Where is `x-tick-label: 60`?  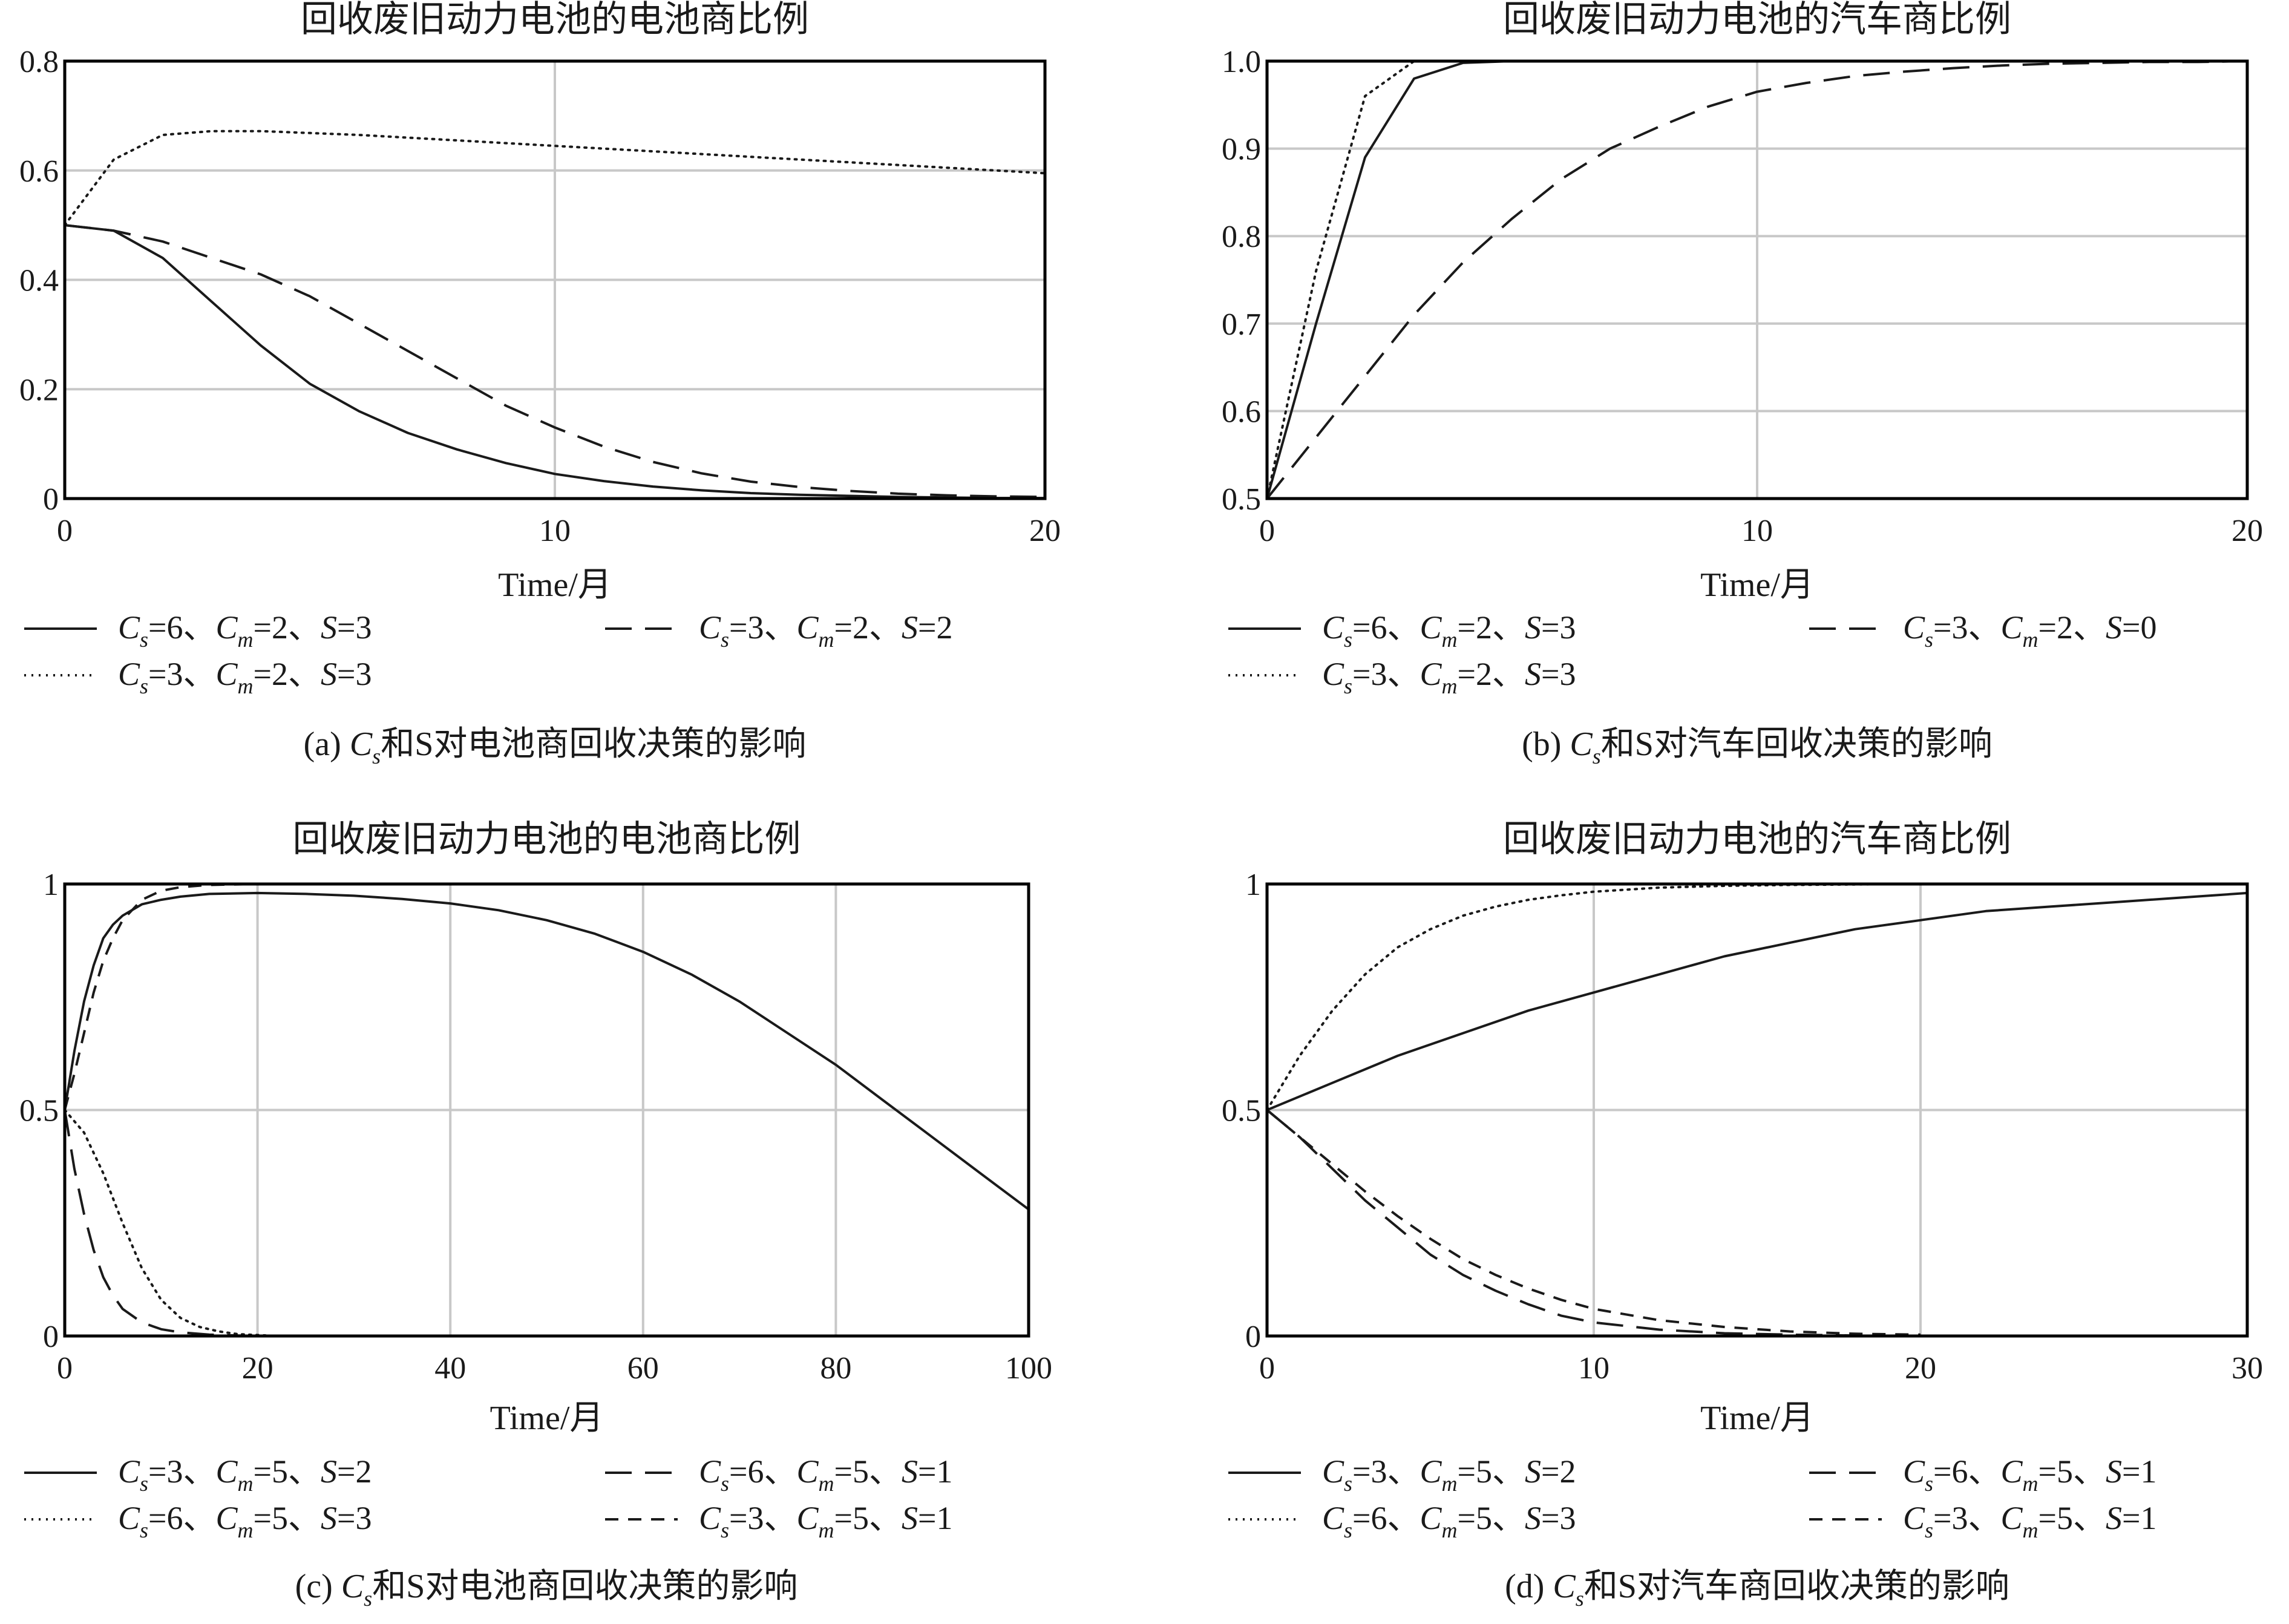
x-tick-label: 60 is located at coordinates (643, 1369).